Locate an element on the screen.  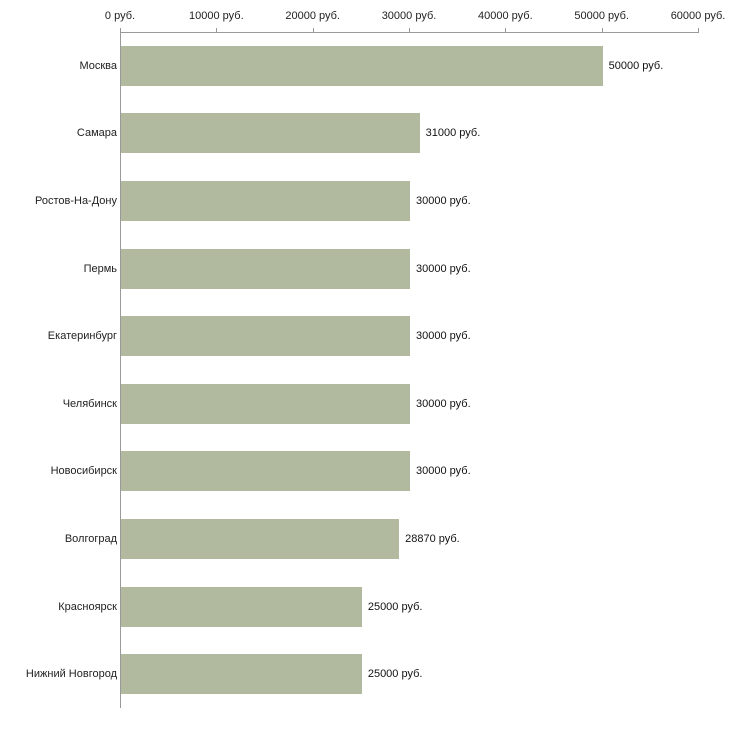
value-label: 50000 руб. is located at coordinates (636, 65).